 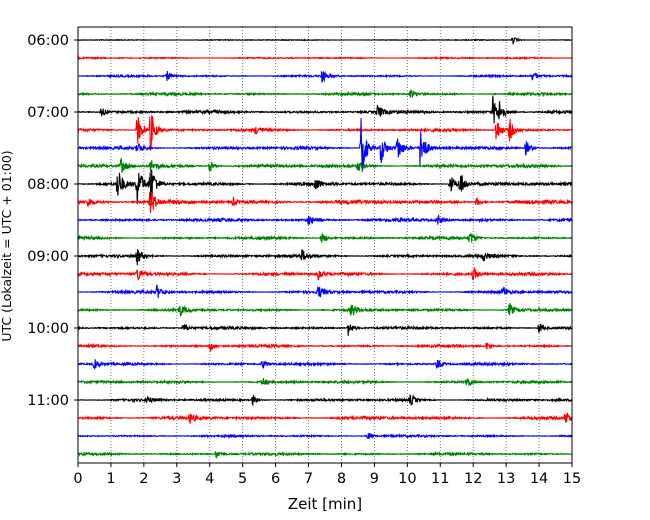 What do you see at coordinates (325, 504) in the screenshot?
I see `x-axis-label: Zeit [min]` at bounding box center [325, 504].